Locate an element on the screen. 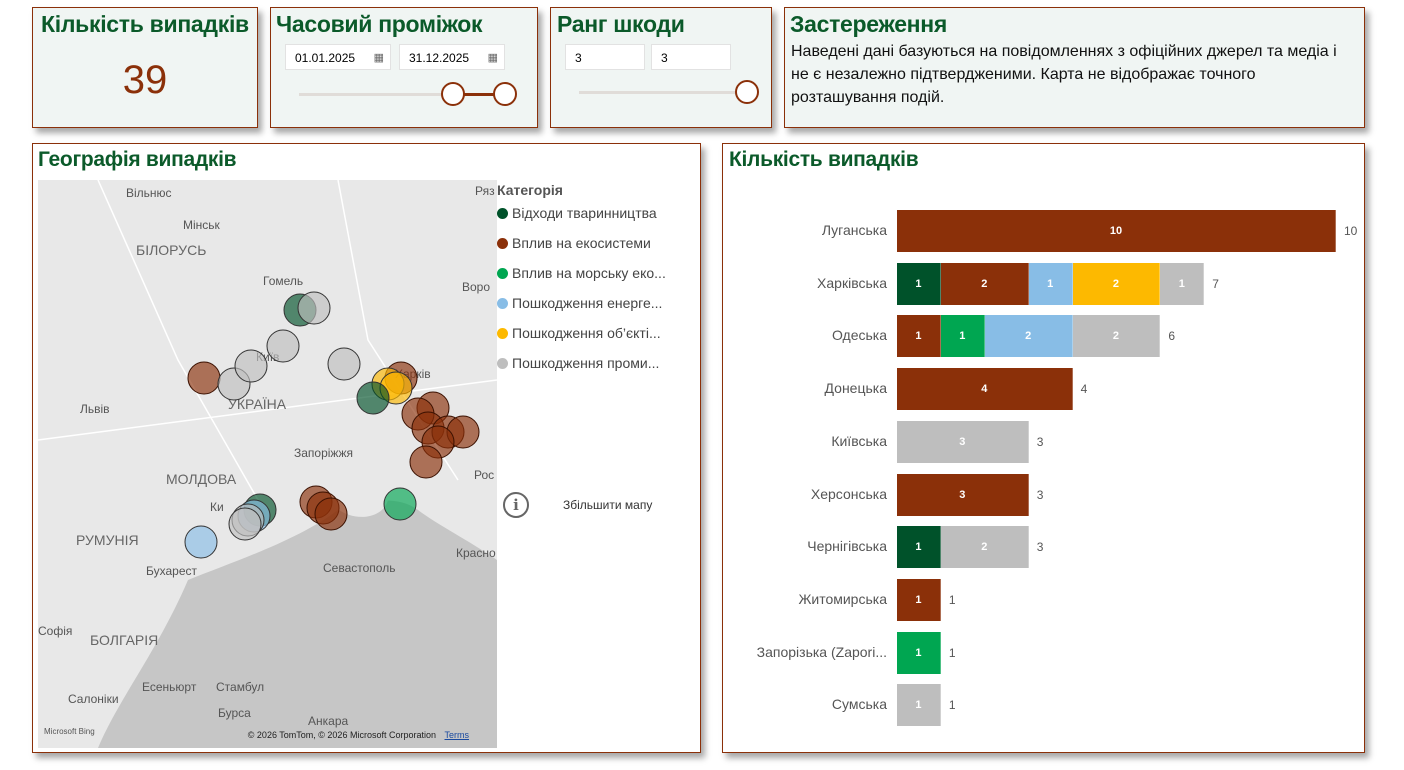 Image resolution: width=1404 pixels, height=770 pixels. bar-data-label: 4 is located at coordinates (984, 389).